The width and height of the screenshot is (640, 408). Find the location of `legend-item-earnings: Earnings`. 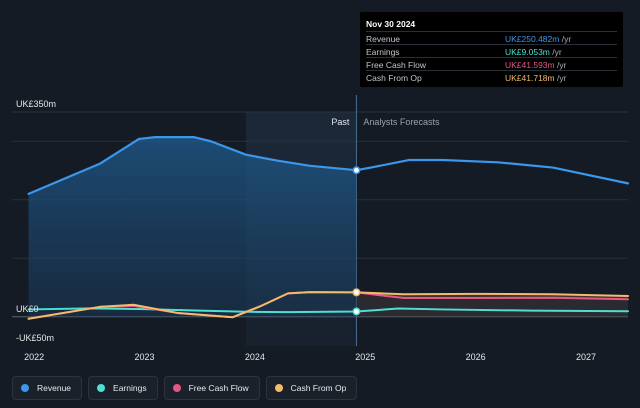

legend-item-earnings: Earnings is located at coordinates (123, 388).